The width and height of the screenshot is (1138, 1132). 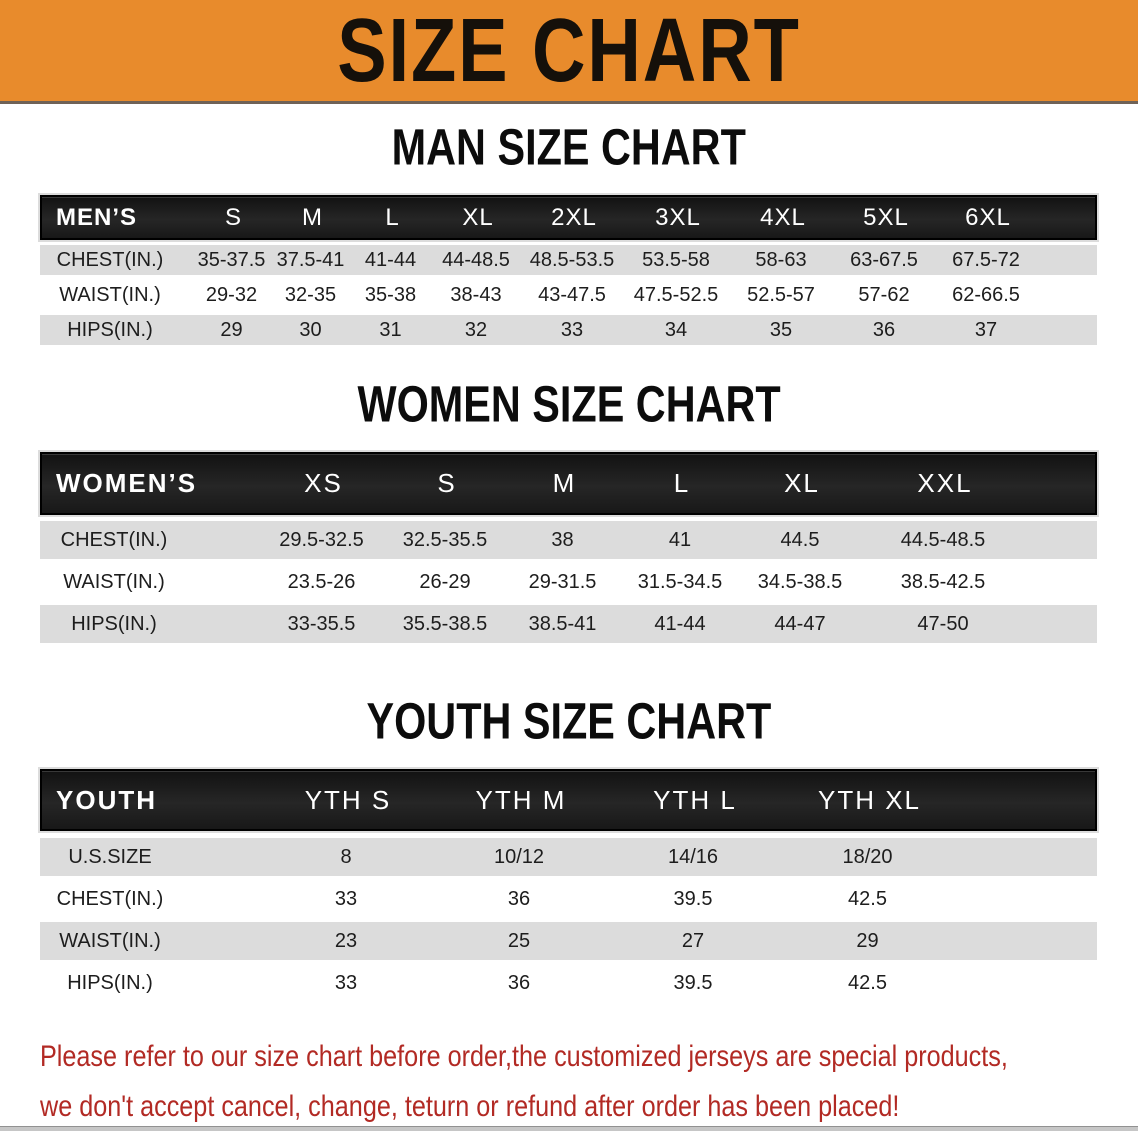 What do you see at coordinates (390, 294) in the screenshot?
I see `size-value-cell: 35-38` at bounding box center [390, 294].